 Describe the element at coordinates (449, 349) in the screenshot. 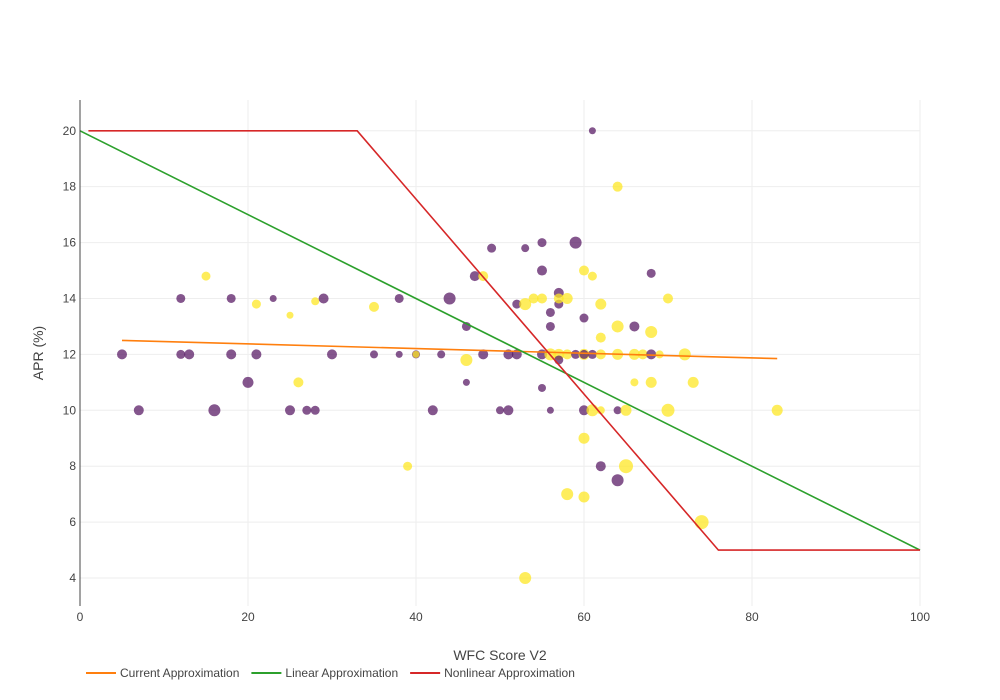

I see `current-approximation-line` at that location.